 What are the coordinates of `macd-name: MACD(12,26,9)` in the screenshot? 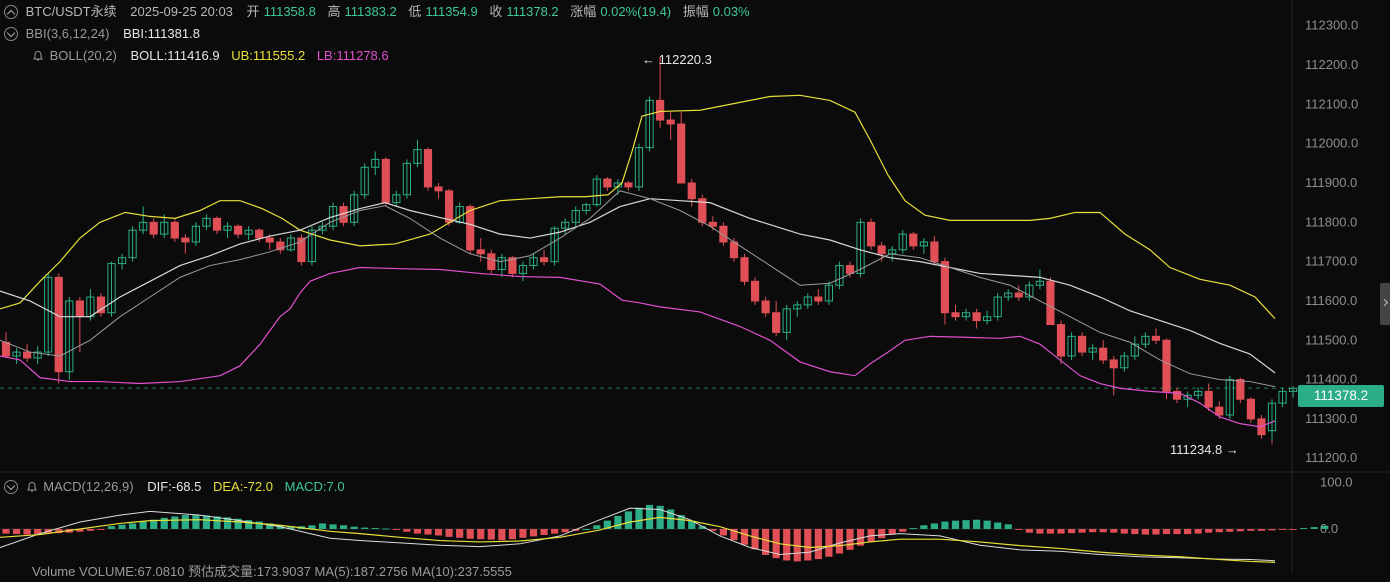 It's located at (88, 486).